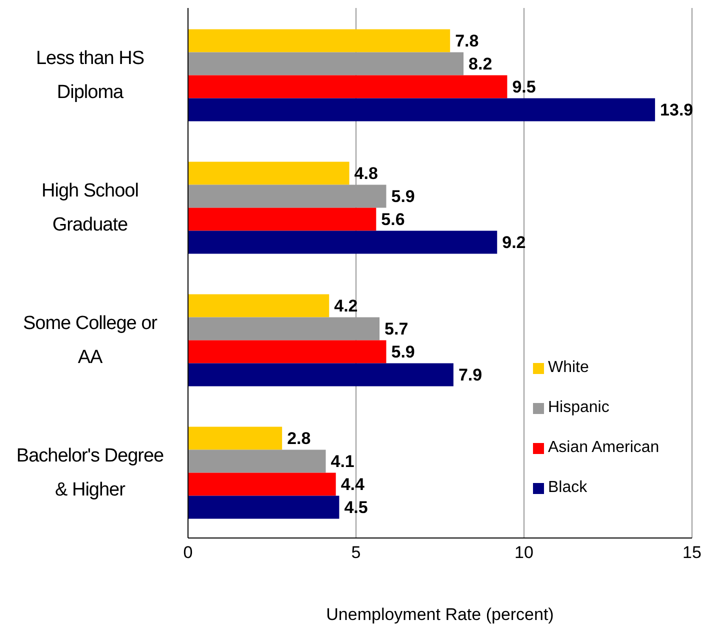 Image resolution: width=704 pixels, height=636 pixels. Describe the element at coordinates (393, 220) in the screenshot. I see `data-label: 5.6` at that location.